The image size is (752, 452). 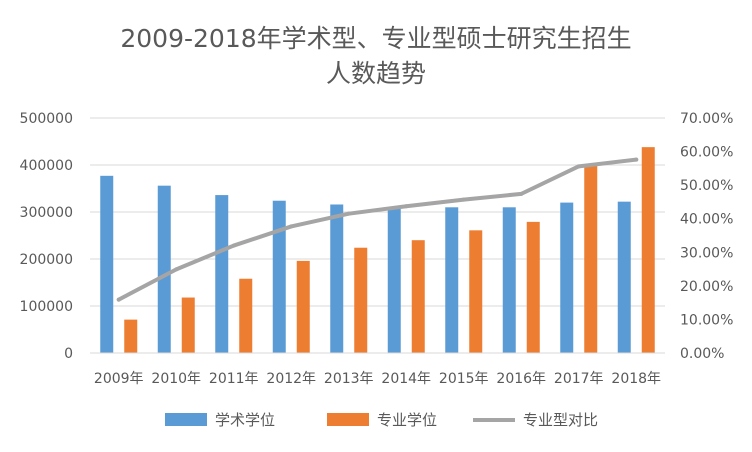 I want to click on right-tick-label: 40.00%, so click(x=706, y=220).